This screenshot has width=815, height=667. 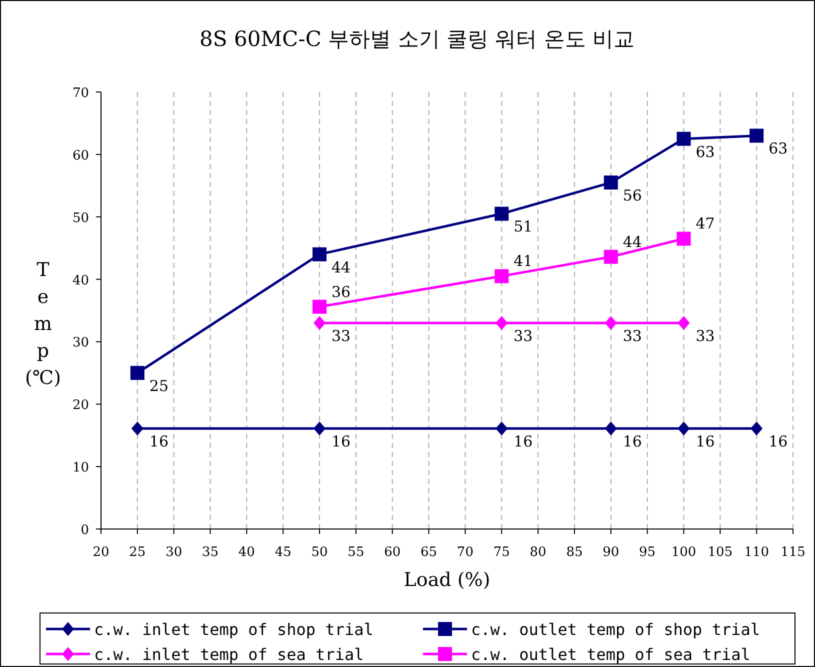 I want to click on x-tick-label: 115, so click(x=793, y=552).